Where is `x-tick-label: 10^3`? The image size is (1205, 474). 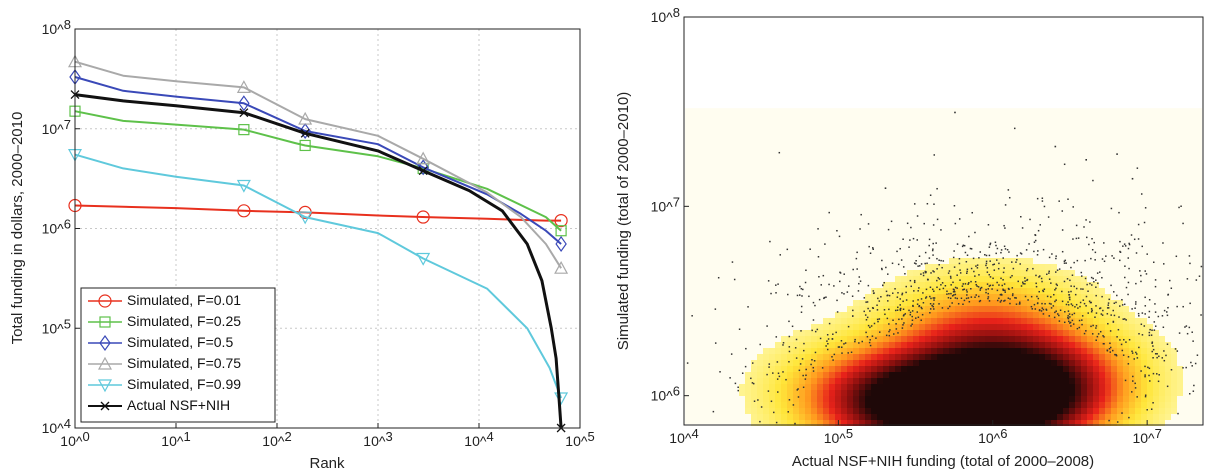
x-tick-label: 10^3 is located at coordinates (377, 439).